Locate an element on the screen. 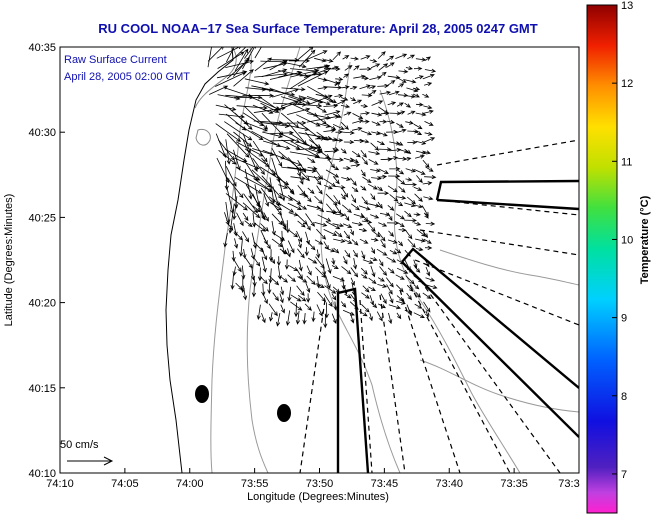 Image resolution: width=651 pixels, height=515 pixels. x-tick-label: 73:45 is located at coordinates (385, 484).